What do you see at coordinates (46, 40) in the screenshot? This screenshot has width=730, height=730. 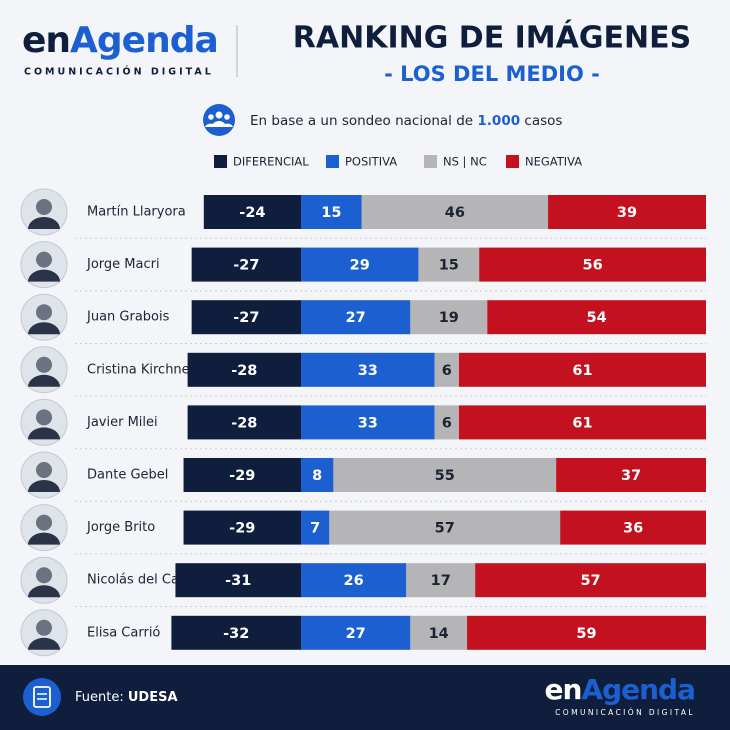 I see `brand-prefix: en` at bounding box center [46, 40].